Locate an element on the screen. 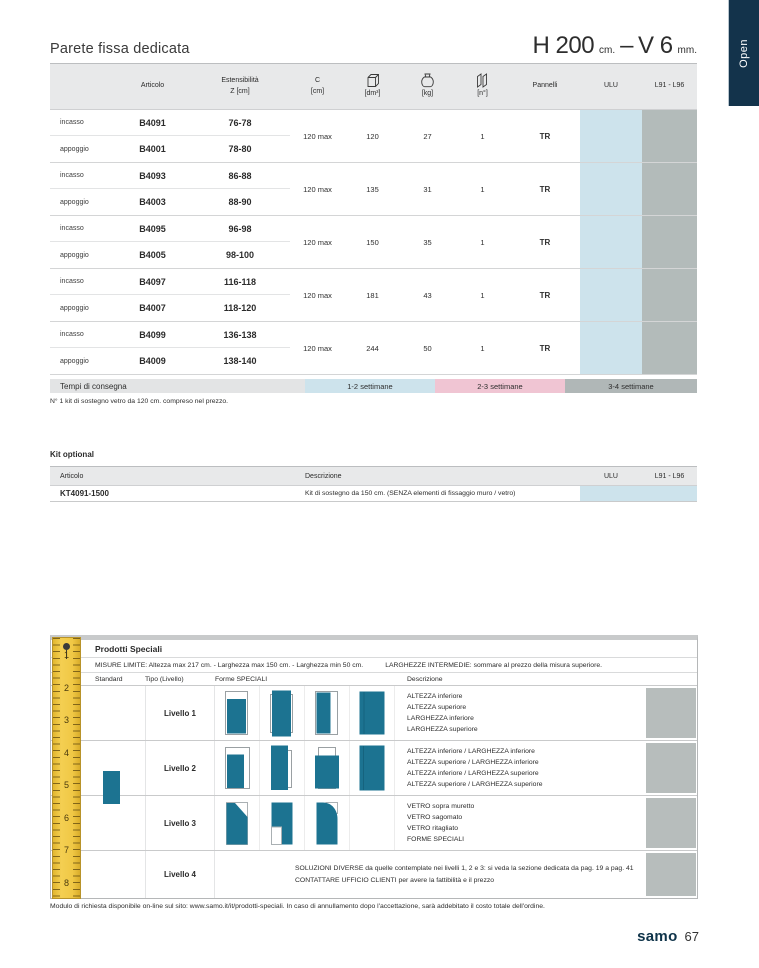  col-weight-unit: [kg] is located at coordinates (427, 94).